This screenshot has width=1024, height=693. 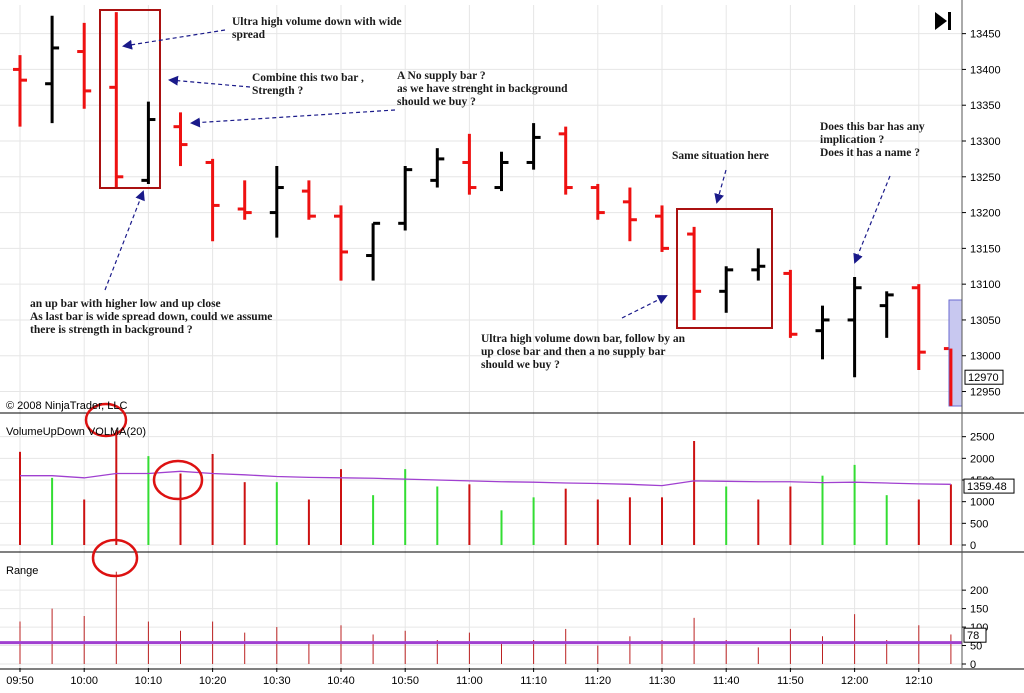 What do you see at coordinates (67, 406) in the screenshot?
I see `copyright-text: © 2008 NinjaTrader, LLC` at bounding box center [67, 406].